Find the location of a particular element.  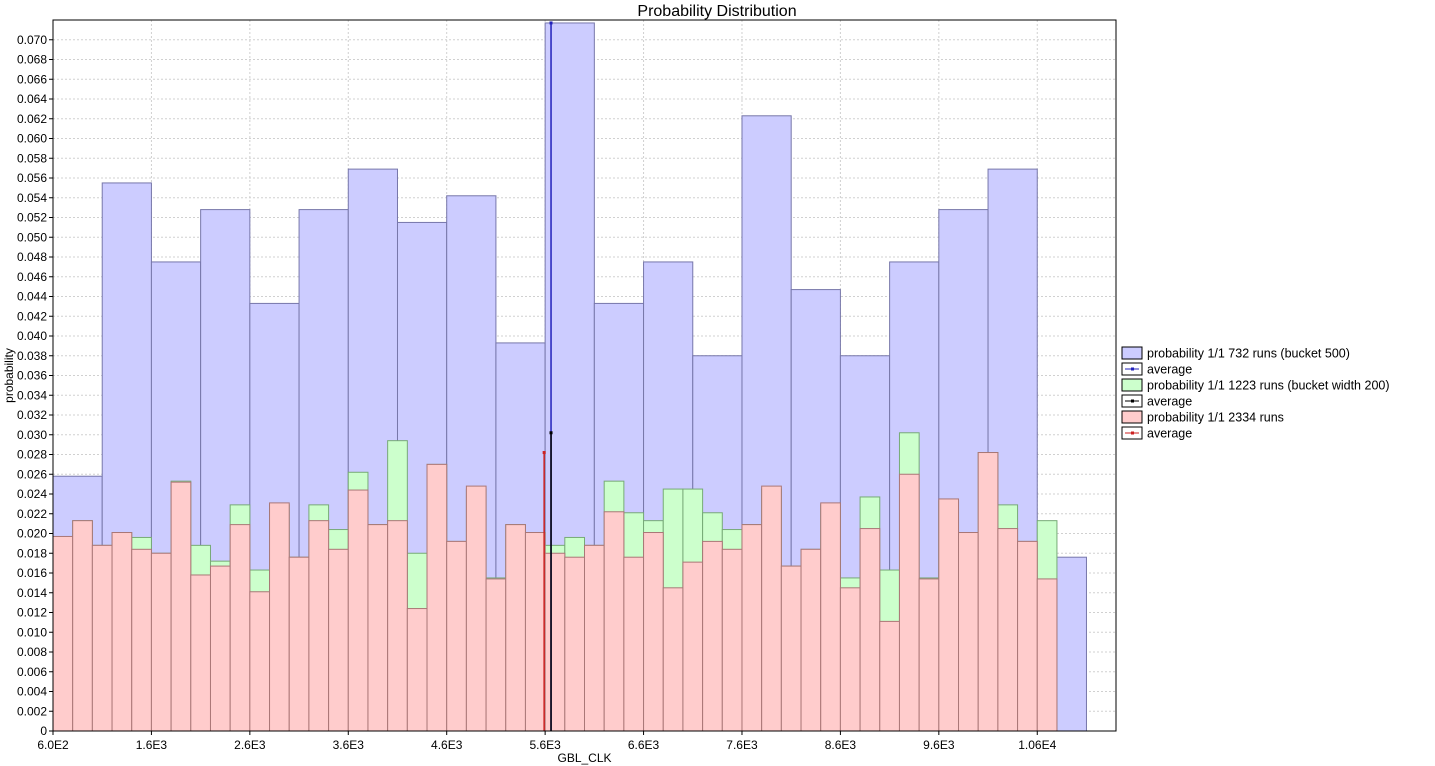

legend-label: probability 1/1 732 runs (bucket 500) is located at coordinates (1248, 354).